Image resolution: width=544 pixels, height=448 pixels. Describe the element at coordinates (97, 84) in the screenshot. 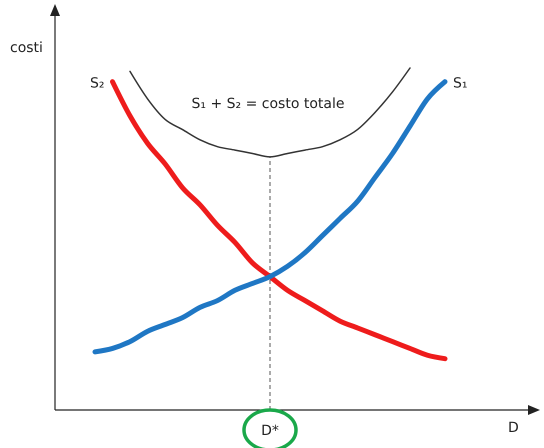

I see `series-label: S₂` at that location.